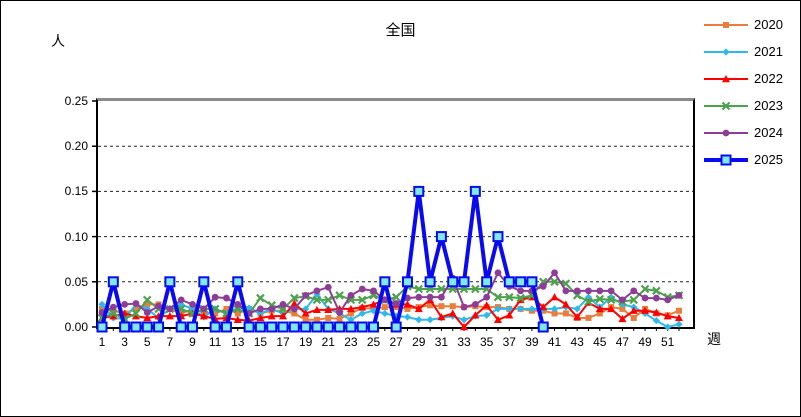 The height and width of the screenshot is (417, 801). Describe the element at coordinates (283, 342) in the screenshot. I see `x-axis-label: 17` at that location.